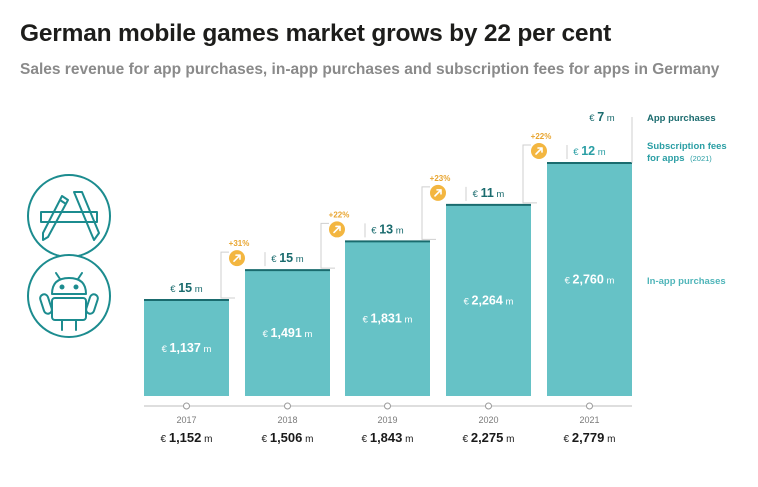  What do you see at coordinates (186, 420) in the screenshot?
I see `x-tick-label-2017: 2017` at bounding box center [186, 420].